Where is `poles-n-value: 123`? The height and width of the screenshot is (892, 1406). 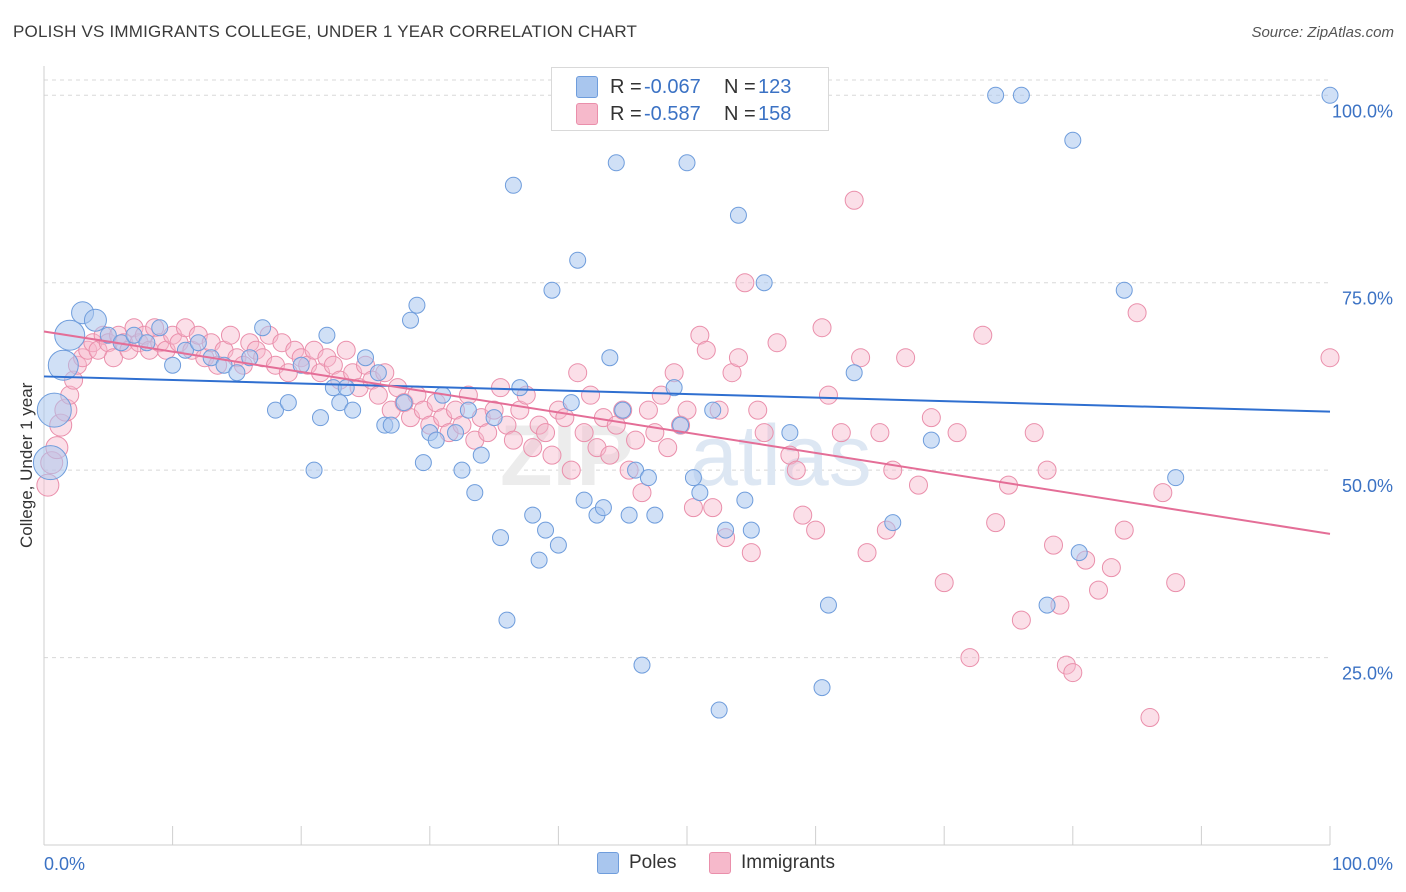
poles-n-value: 123 is located at coordinates (775, 86).